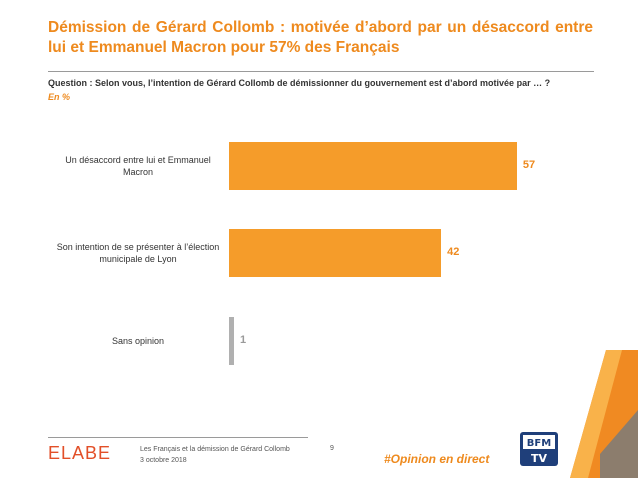 This screenshot has height=478, width=638. I want to click on bfmtv-logo: BFM TV, so click(539, 449).